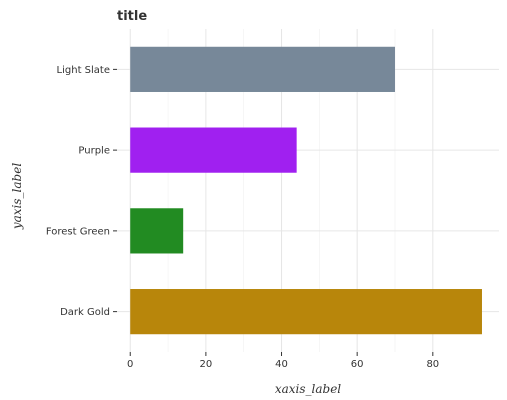 This screenshot has width=507, height=400. Describe the element at coordinates (17, 196) in the screenshot. I see `y-axis-label: yaxis_label` at that location.